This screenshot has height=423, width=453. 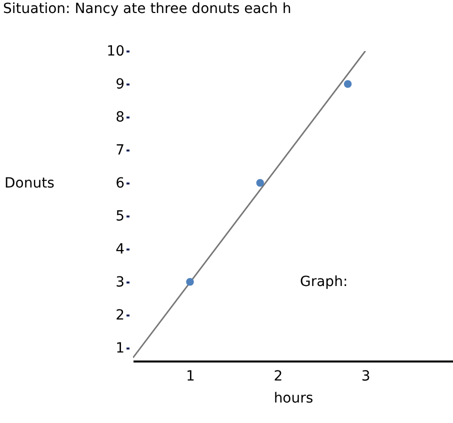 What do you see at coordinates (324, 282) in the screenshot?
I see `annotation: Graph:` at bounding box center [324, 282].